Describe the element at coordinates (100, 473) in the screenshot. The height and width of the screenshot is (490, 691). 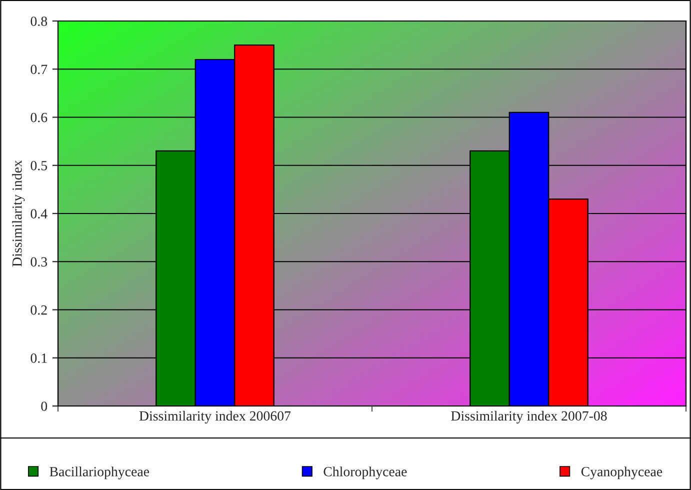
I see `legend-label: Bacillariophyceae` at that location.